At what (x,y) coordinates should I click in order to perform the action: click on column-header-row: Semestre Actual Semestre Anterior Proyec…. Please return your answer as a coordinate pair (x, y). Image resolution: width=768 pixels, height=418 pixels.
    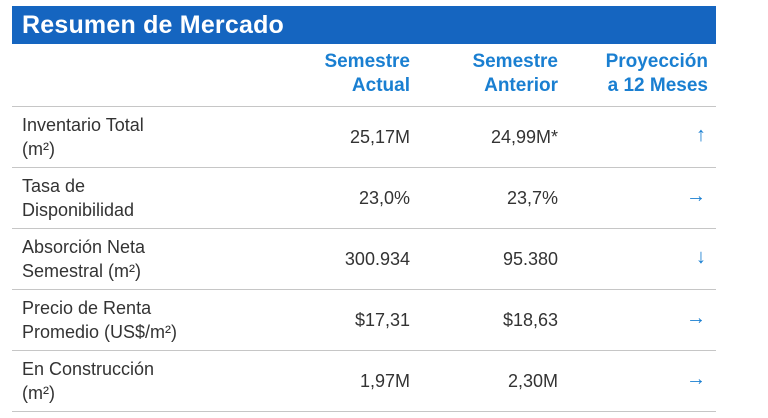
    Looking at the image, I should click on (364, 75).